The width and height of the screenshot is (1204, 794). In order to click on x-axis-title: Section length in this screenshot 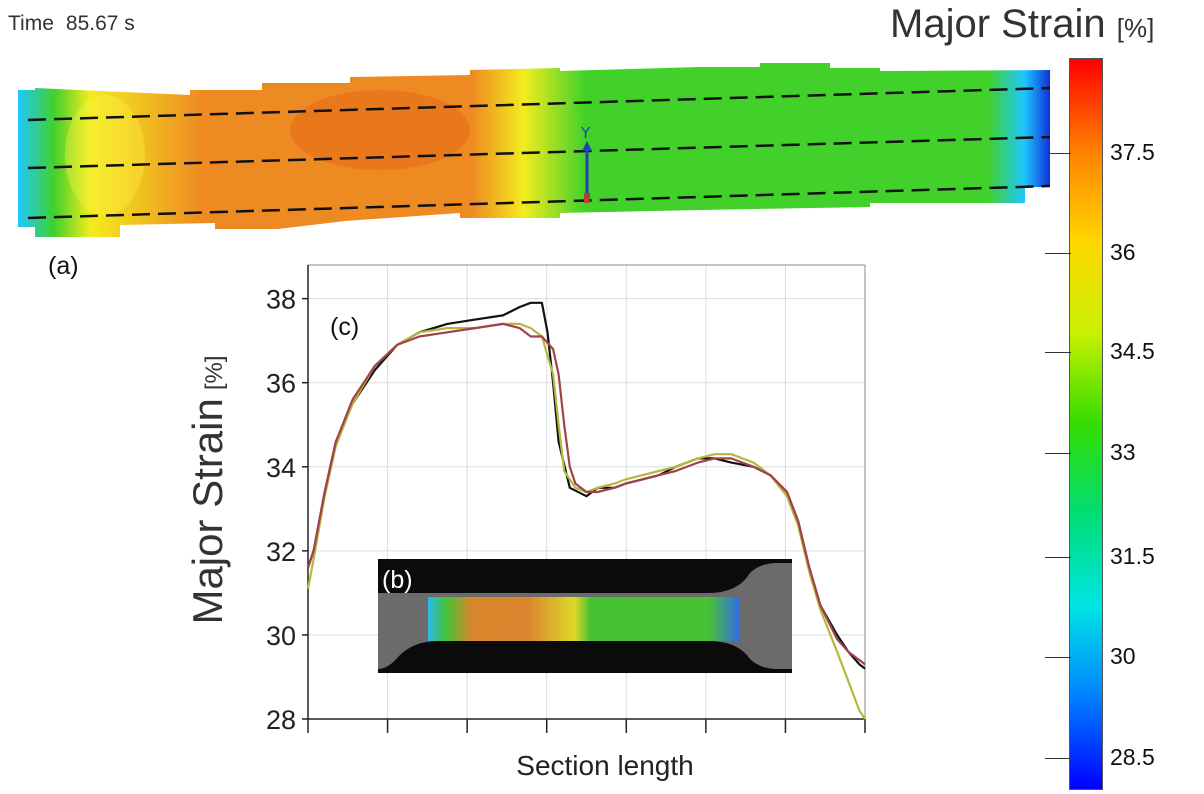, I will do `click(604, 765)`.